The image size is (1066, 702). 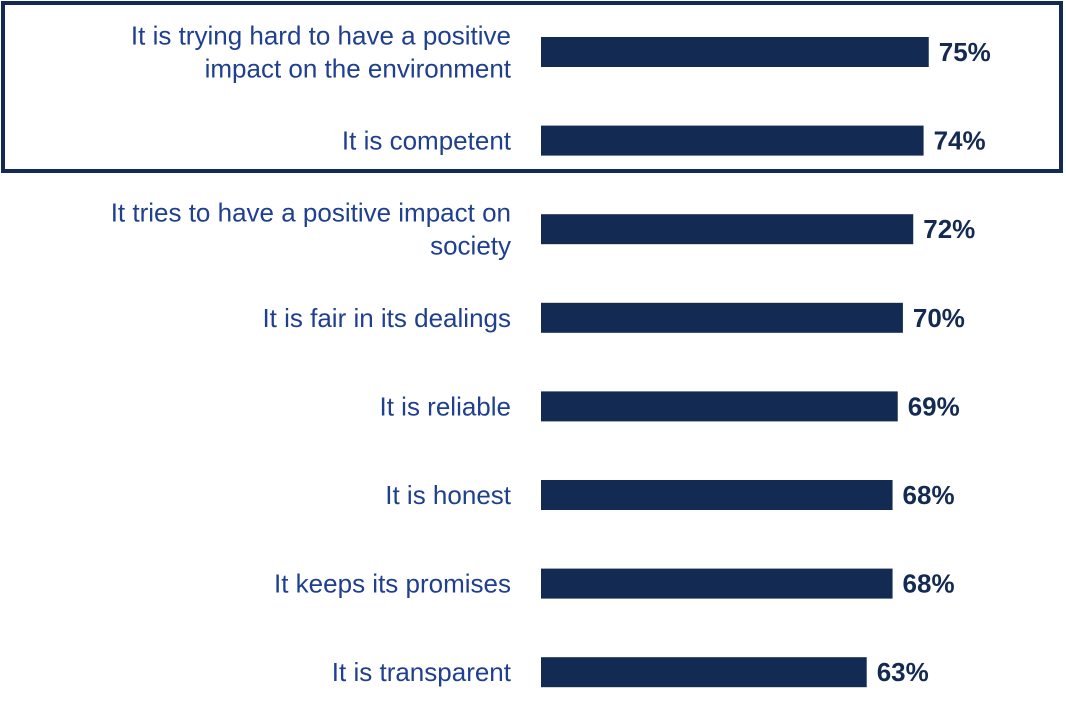 I want to click on category-label-4: It is reliable, so click(x=446, y=406).